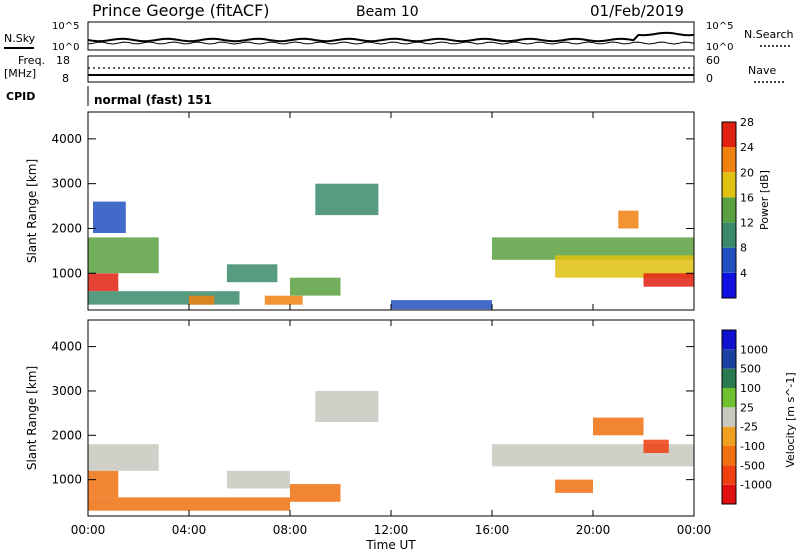 This screenshot has height=554, width=800. I want to click on nsky-trace, so click(391, 37).